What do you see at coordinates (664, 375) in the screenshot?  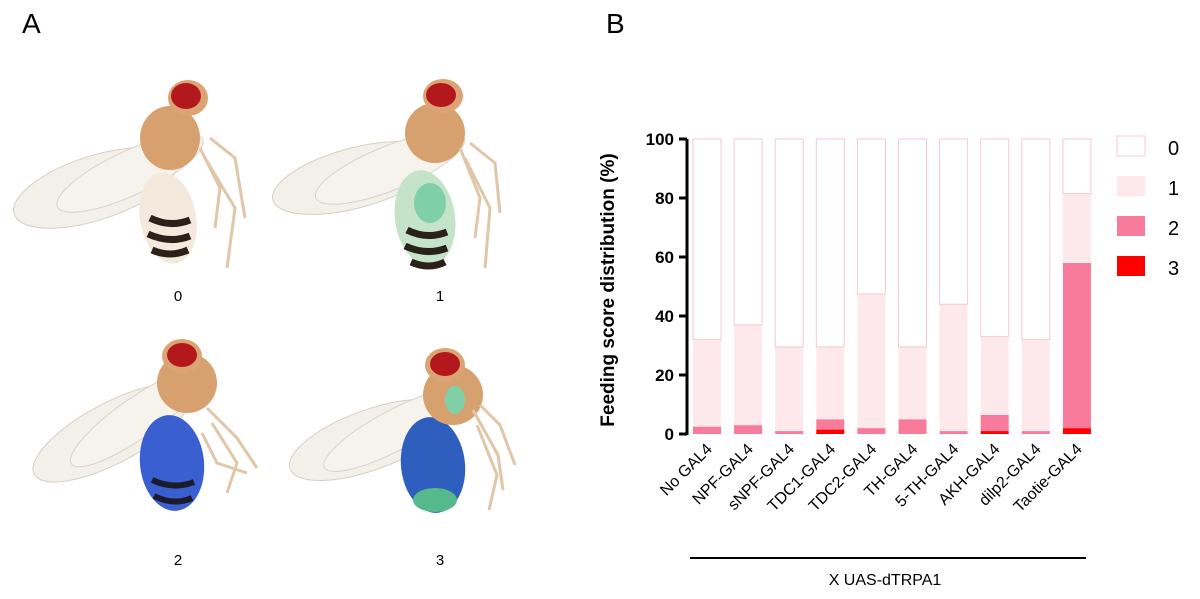 I see `y-tick-label-20: 20` at bounding box center [664, 375].